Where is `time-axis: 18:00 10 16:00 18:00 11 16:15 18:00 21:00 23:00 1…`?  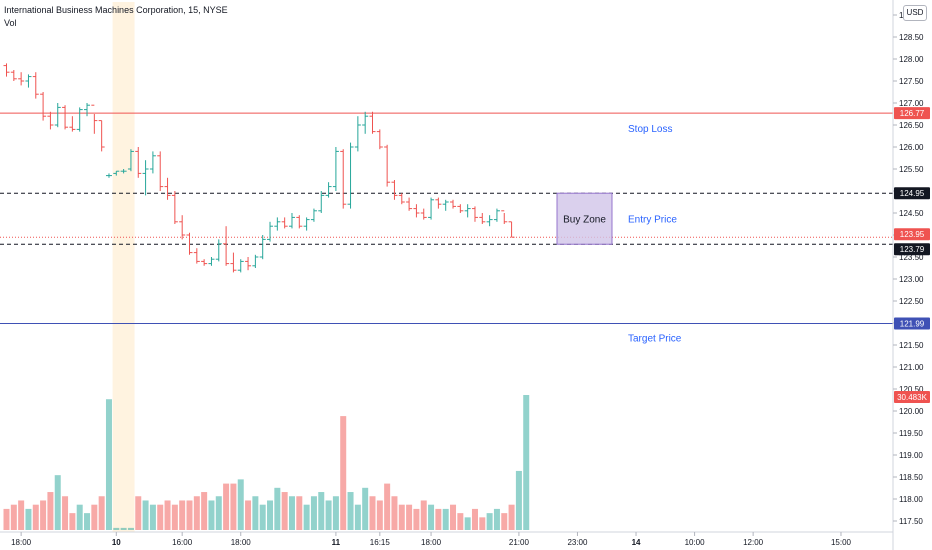 time-axis: 18:00 10 16:00 18:00 11 16:15 18:00 21:00 23:00 1… is located at coordinates (446, 539).